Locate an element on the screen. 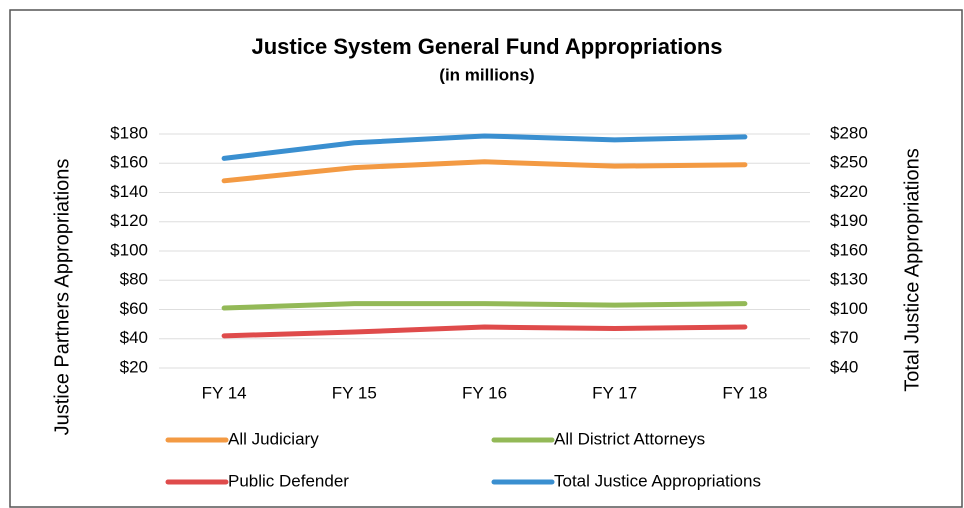  y-tick-label: $140 is located at coordinates (129, 191).